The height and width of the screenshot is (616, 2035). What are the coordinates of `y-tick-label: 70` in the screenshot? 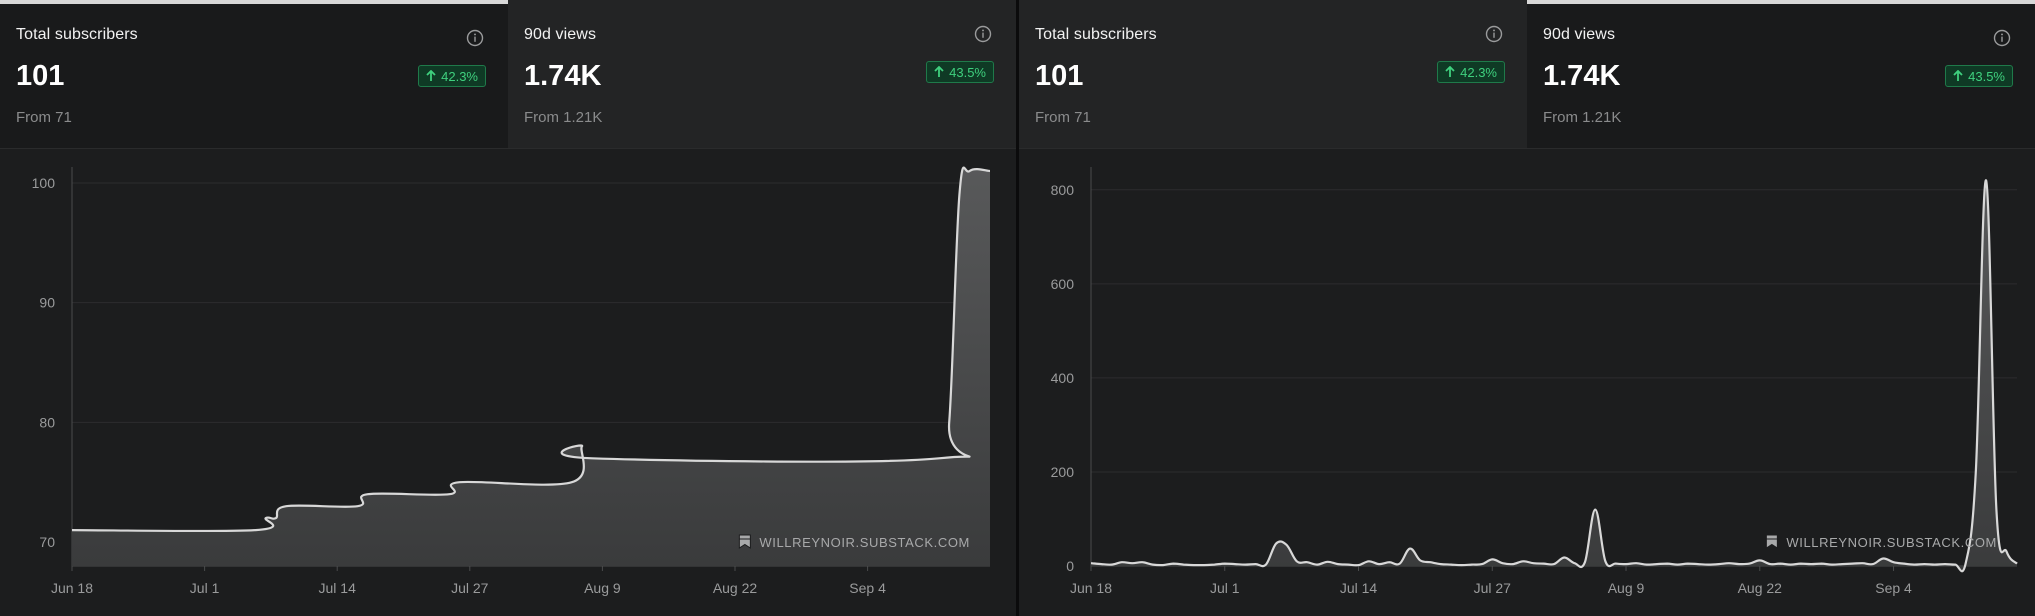 It's located at (47, 542).